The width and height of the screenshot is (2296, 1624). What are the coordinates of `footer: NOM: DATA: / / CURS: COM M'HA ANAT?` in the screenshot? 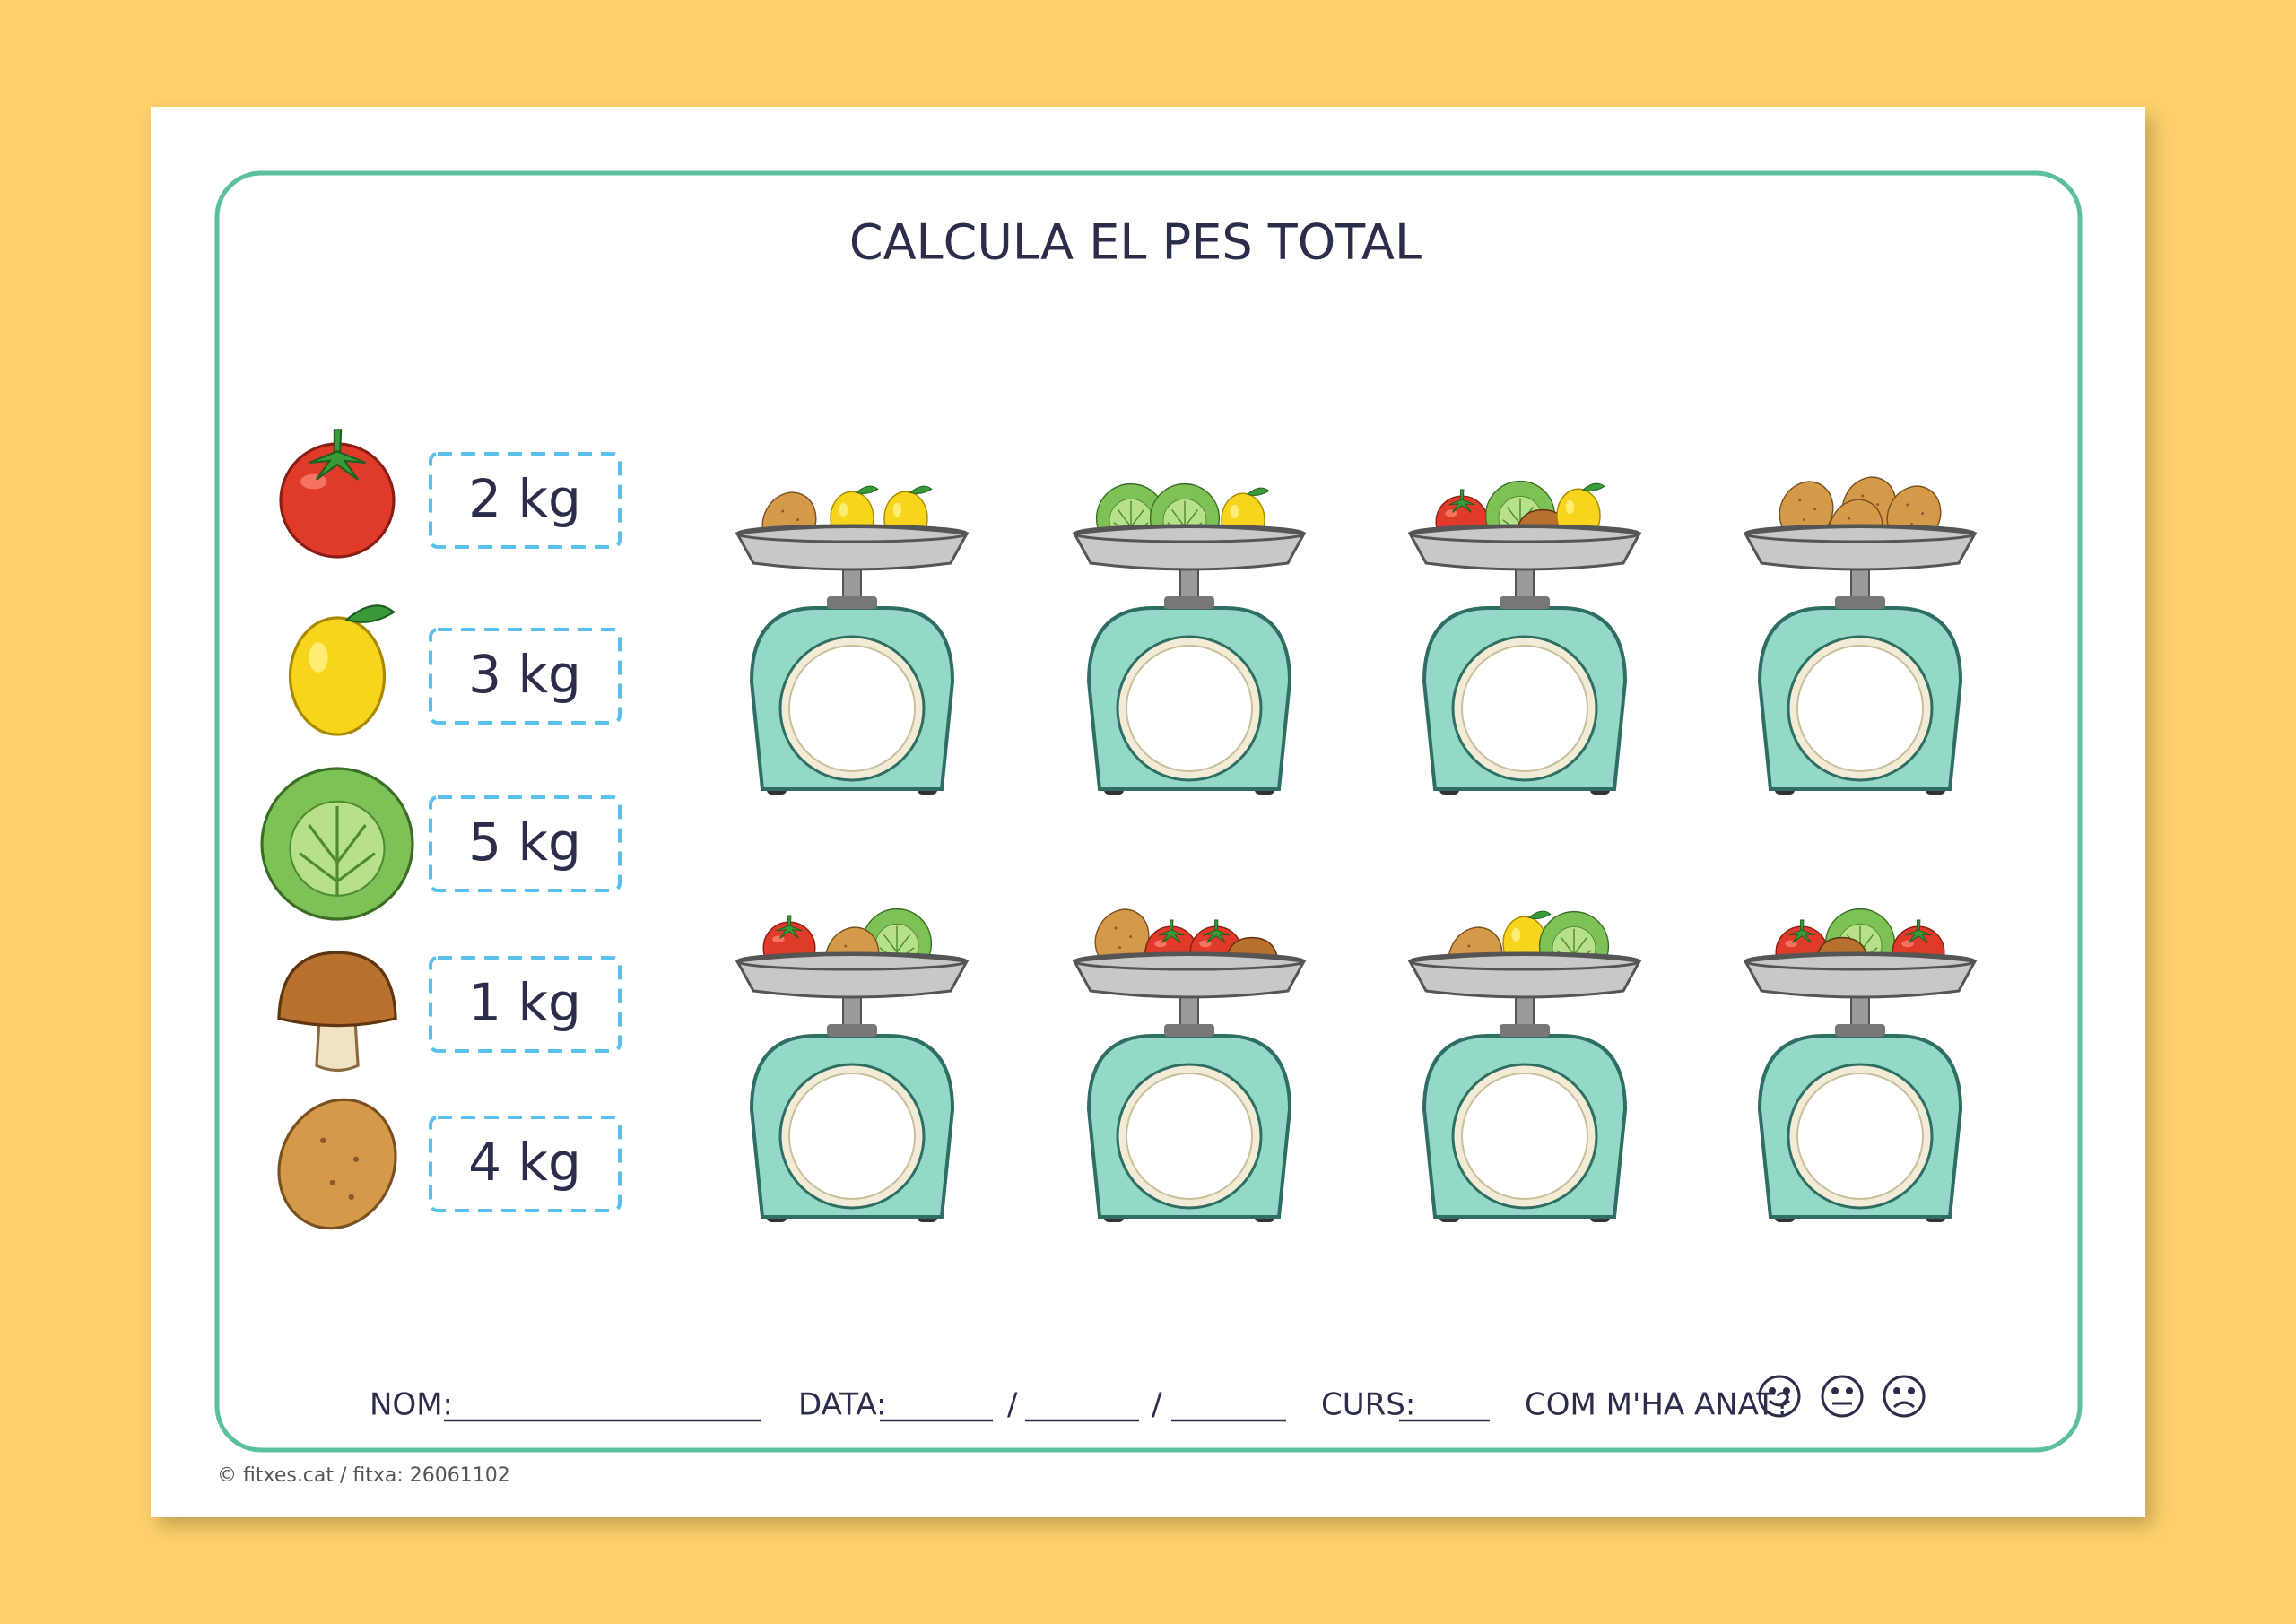 It's located at (1148, 1399).